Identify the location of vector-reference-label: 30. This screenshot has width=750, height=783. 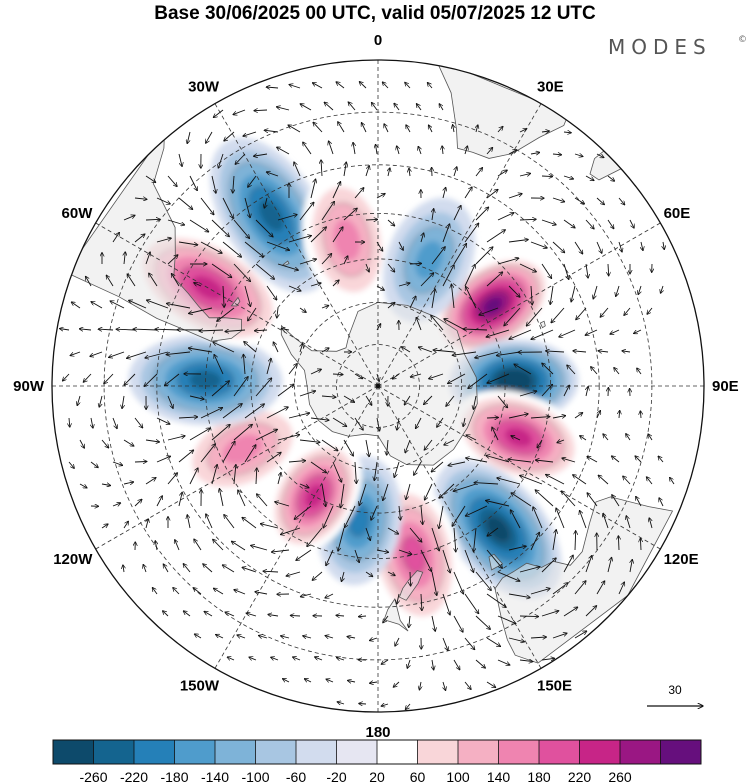
(675, 690).